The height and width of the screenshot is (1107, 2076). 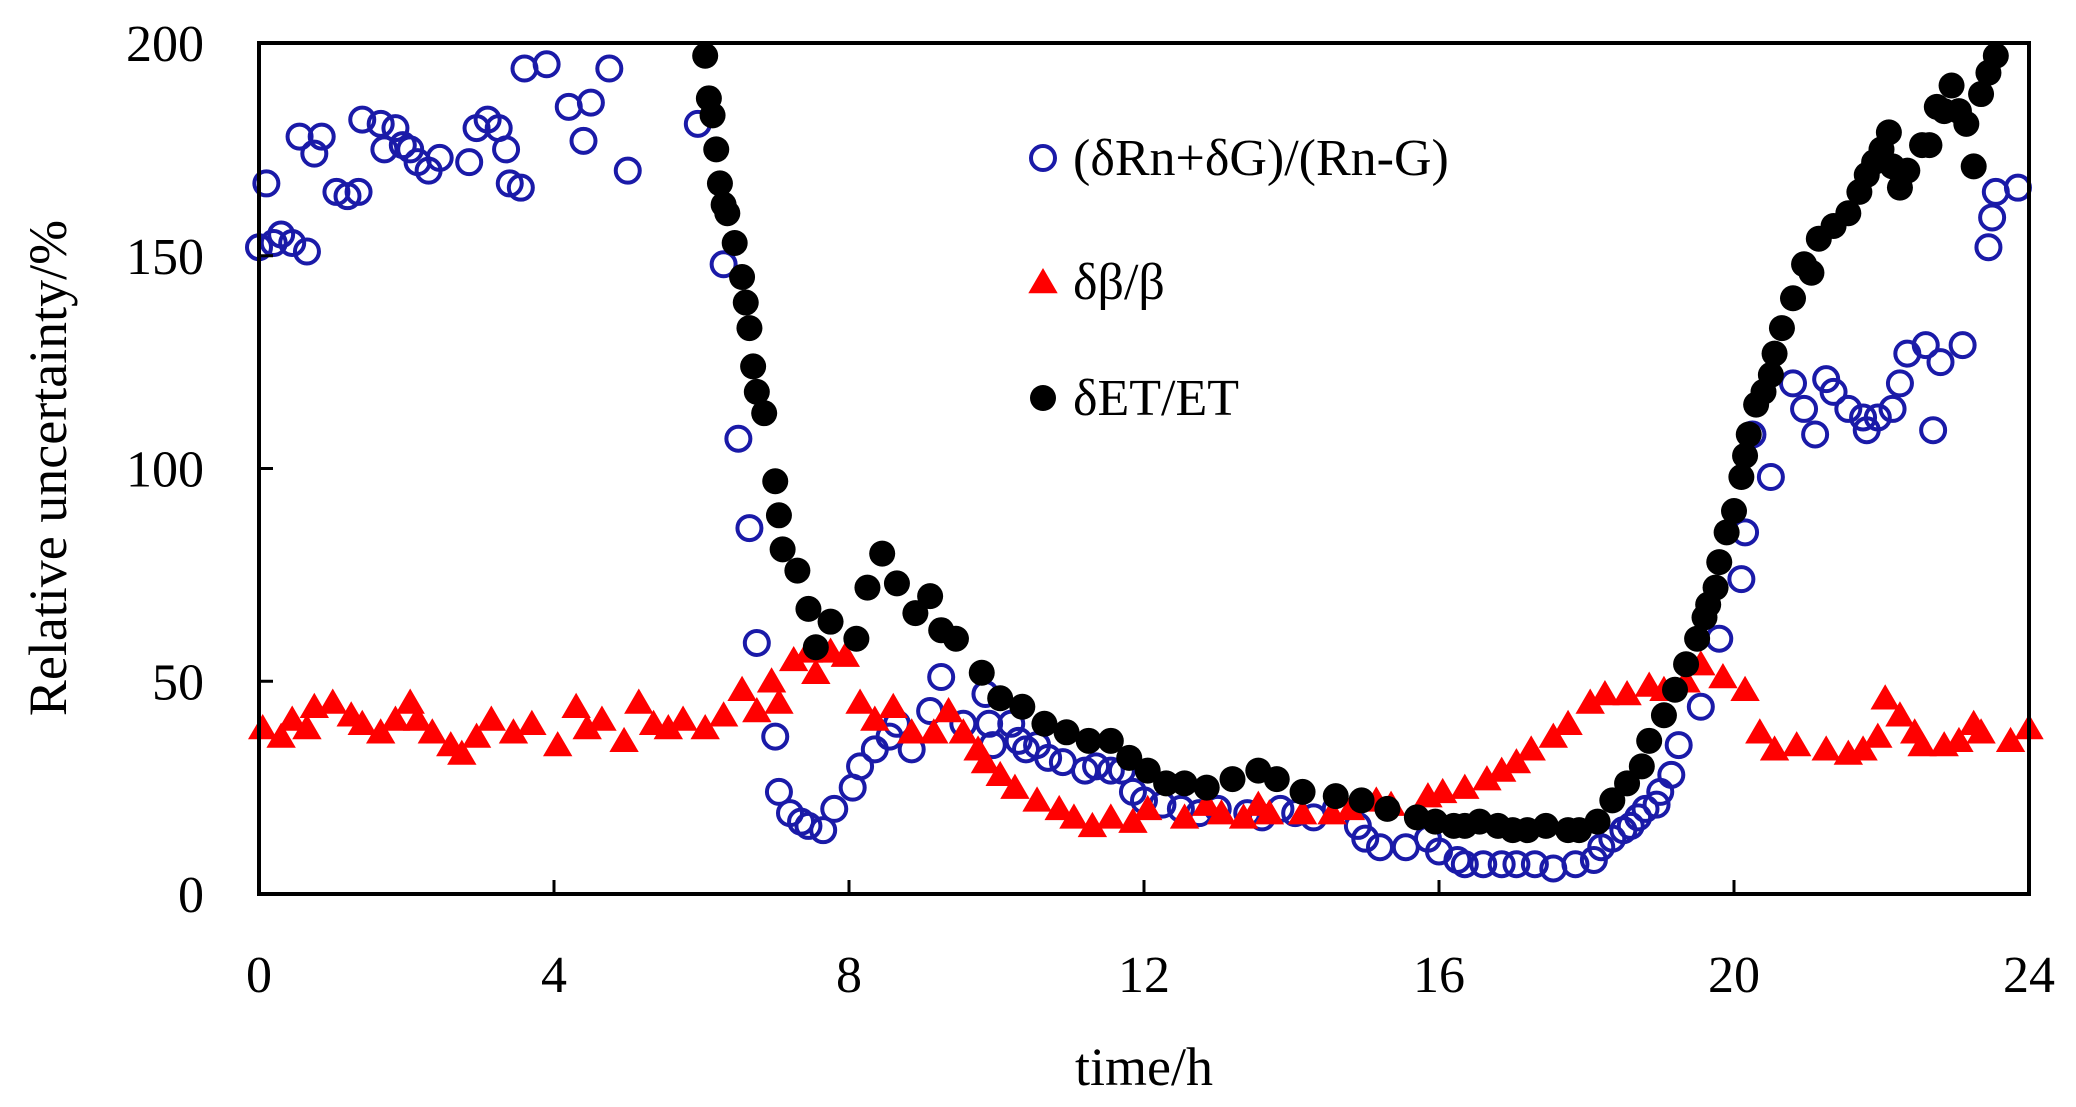 What do you see at coordinates (1144, 1067) in the screenshot?
I see `x-axis-title: time/h` at bounding box center [1144, 1067].